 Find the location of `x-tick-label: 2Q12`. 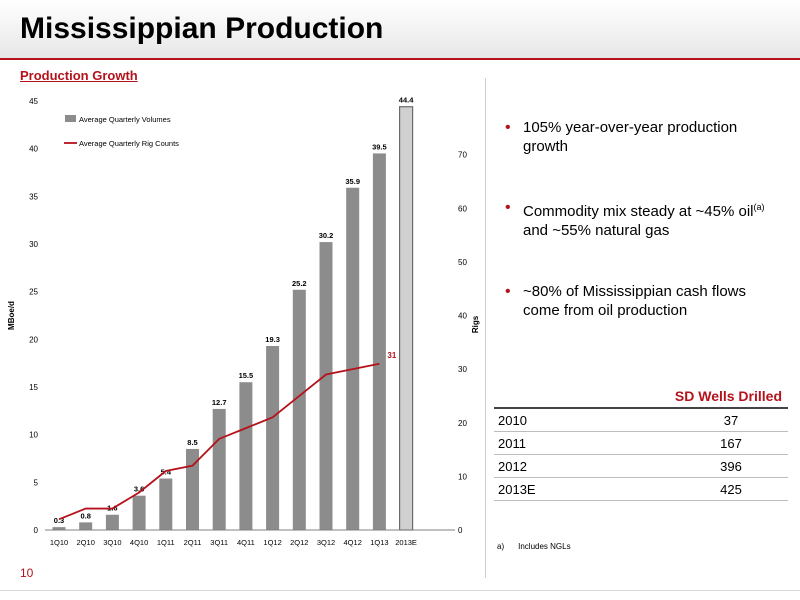

x-tick-label: 2Q12 is located at coordinates (299, 542).